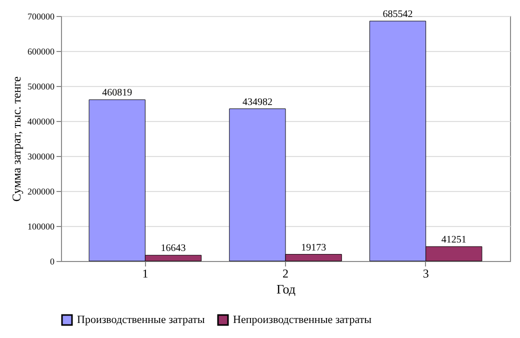 The width and height of the screenshot is (520, 338). I want to click on x-axis-title: Год, so click(286, 289).